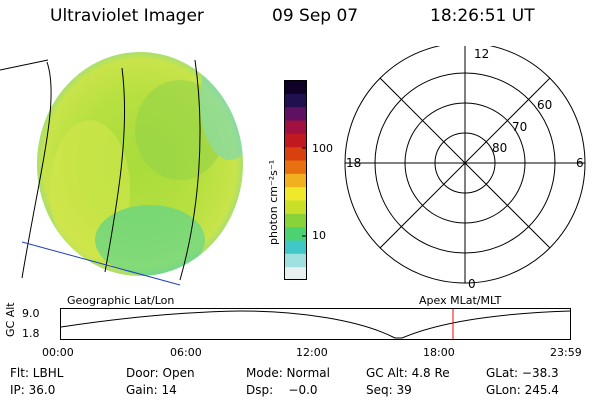  What do you see at coordinates (312, 352) in the screenshot?
I see `orbit-xtick-1200: 12:00` at bounding box center [312, 352].